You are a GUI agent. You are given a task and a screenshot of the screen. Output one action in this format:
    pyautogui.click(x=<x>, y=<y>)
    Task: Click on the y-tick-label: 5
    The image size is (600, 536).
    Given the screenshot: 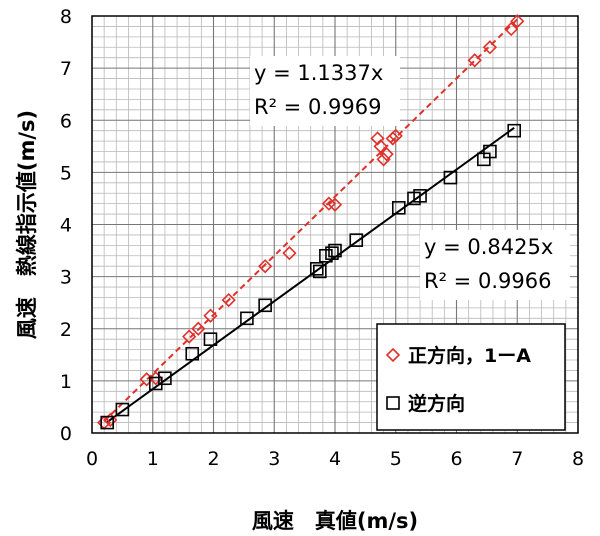 What is the action you would take?
    pyautogui.click(x=66, y=173)
    